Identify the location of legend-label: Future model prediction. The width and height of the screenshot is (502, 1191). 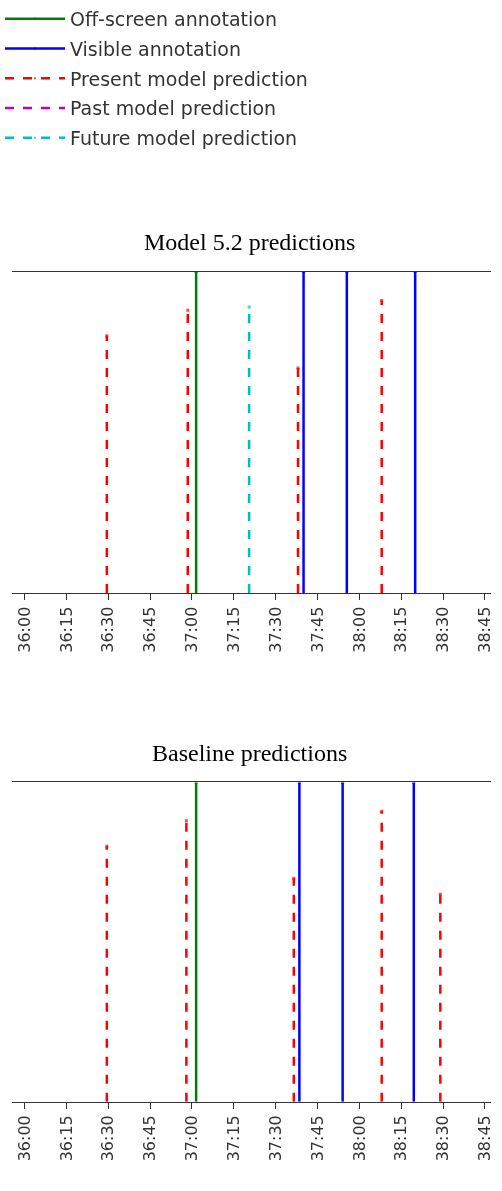
(184, 138).